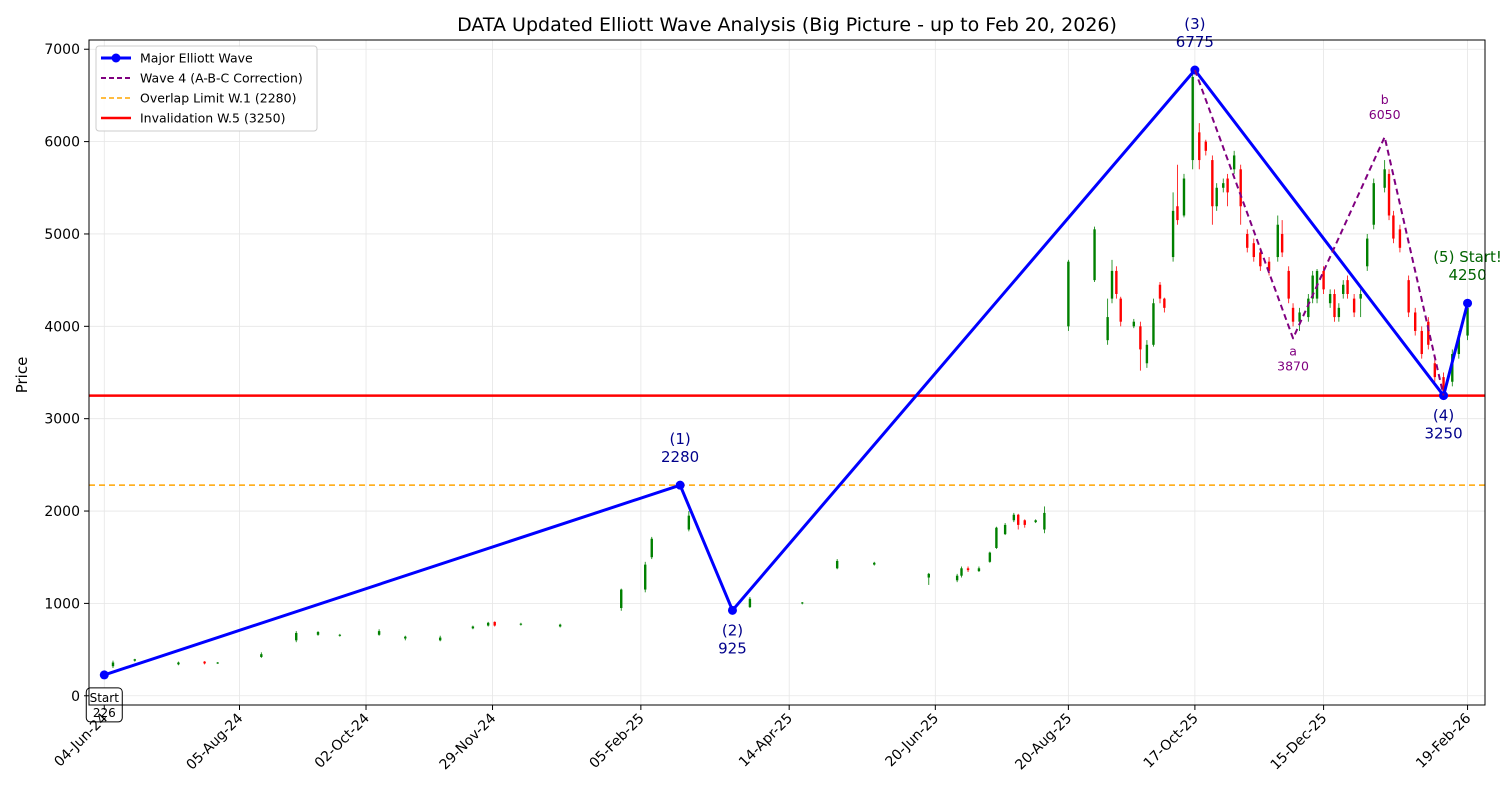 The width and height of the screenshot is (1500, 800). What do you see at coordinates (680, 457) in the screenshot?
I see `wave-label: 2280` at bounding box center [680, 457].